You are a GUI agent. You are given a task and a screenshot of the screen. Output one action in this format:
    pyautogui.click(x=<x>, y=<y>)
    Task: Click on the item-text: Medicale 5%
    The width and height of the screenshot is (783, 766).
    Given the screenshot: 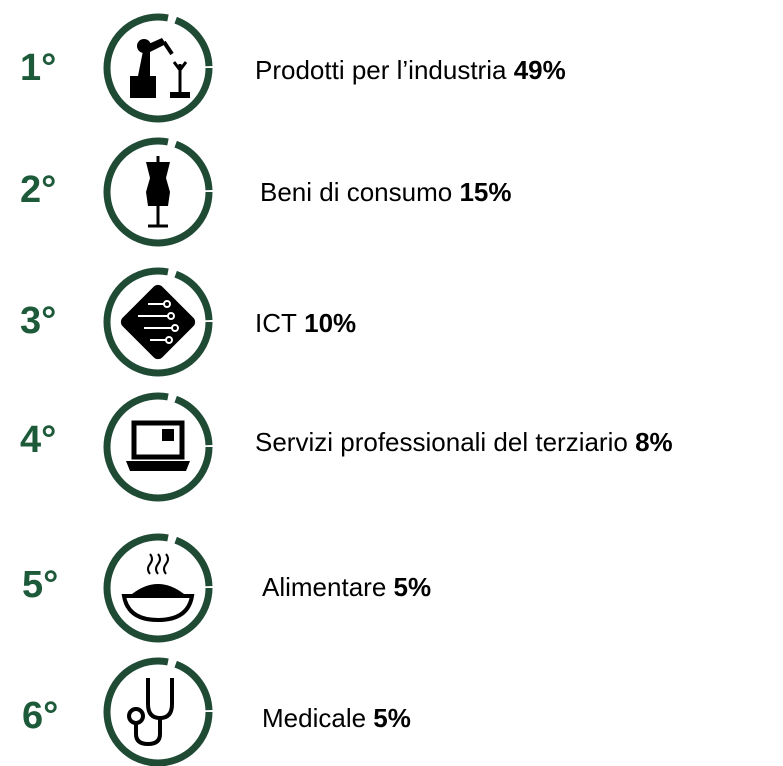 What is the action you would take?
    pyautogui.click(x=336, y=718)
    